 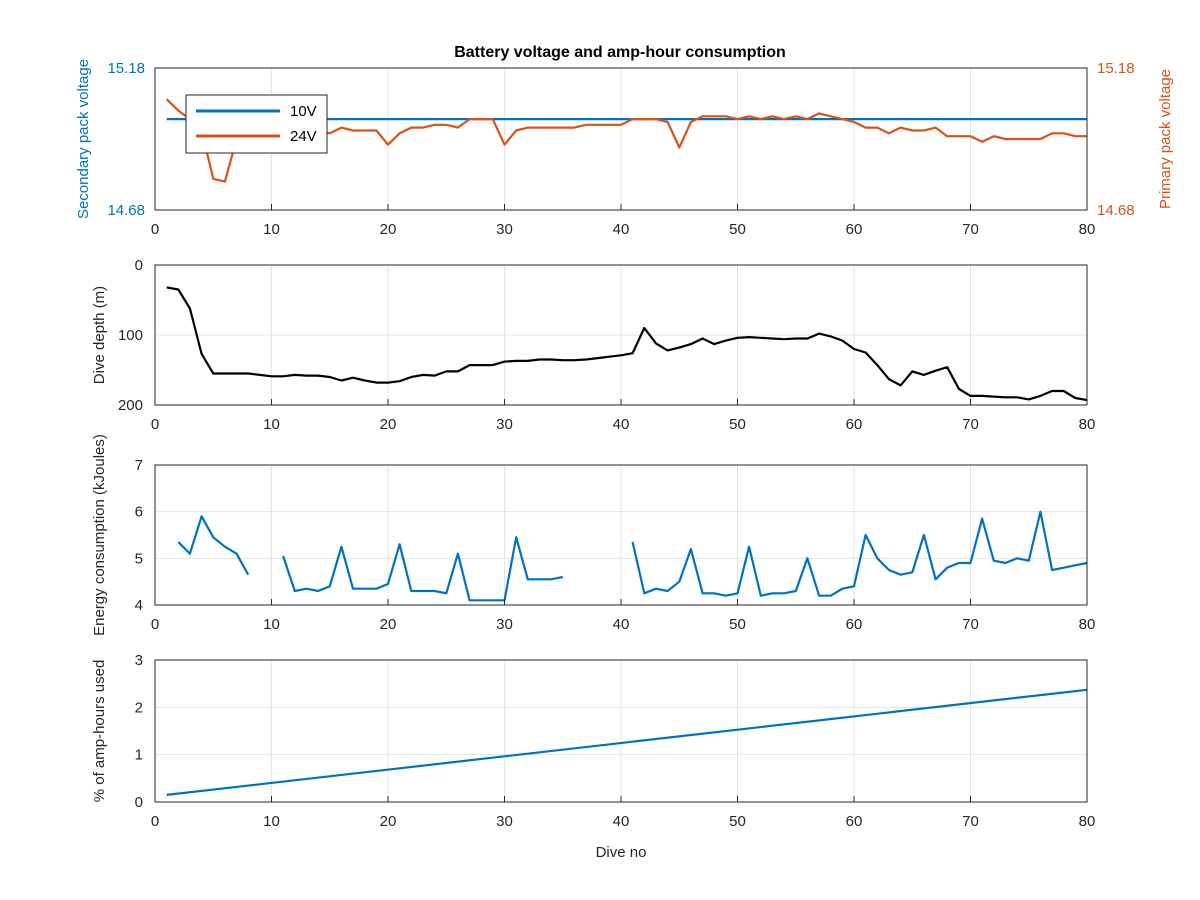 I want to click on y-axis-label: Dive depth (m), so click(x=99, y=335).